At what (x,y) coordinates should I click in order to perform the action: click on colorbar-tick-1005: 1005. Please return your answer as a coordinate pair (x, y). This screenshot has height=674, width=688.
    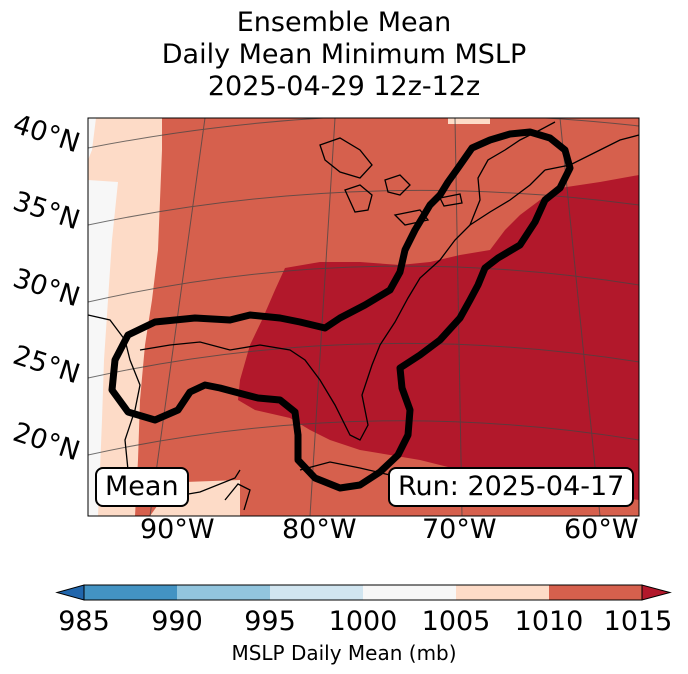
    Looking at the image, I should click on (456, 621).